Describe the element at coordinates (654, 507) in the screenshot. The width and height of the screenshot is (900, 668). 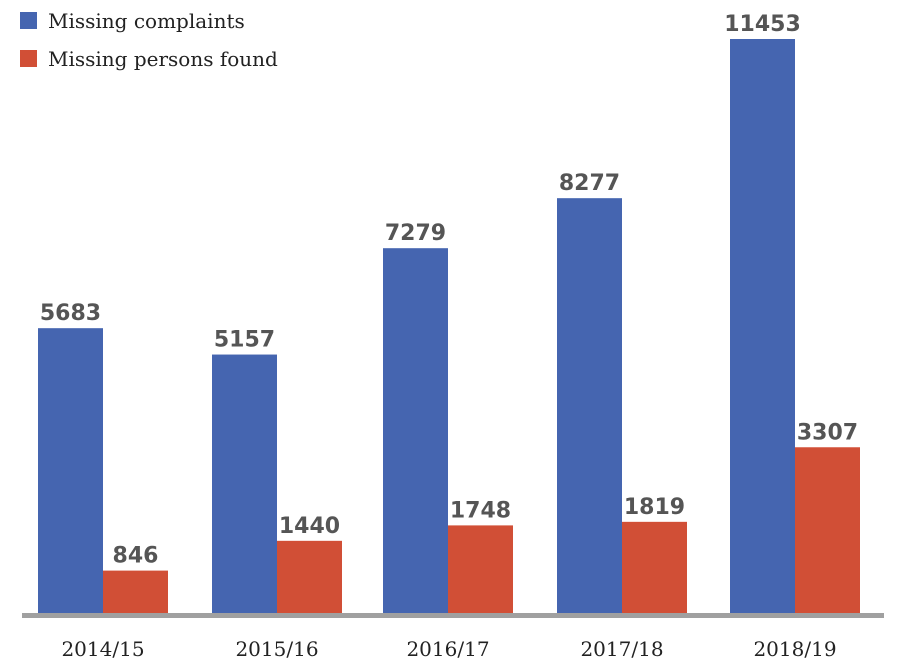
I see `data-label: 1819` at that location.